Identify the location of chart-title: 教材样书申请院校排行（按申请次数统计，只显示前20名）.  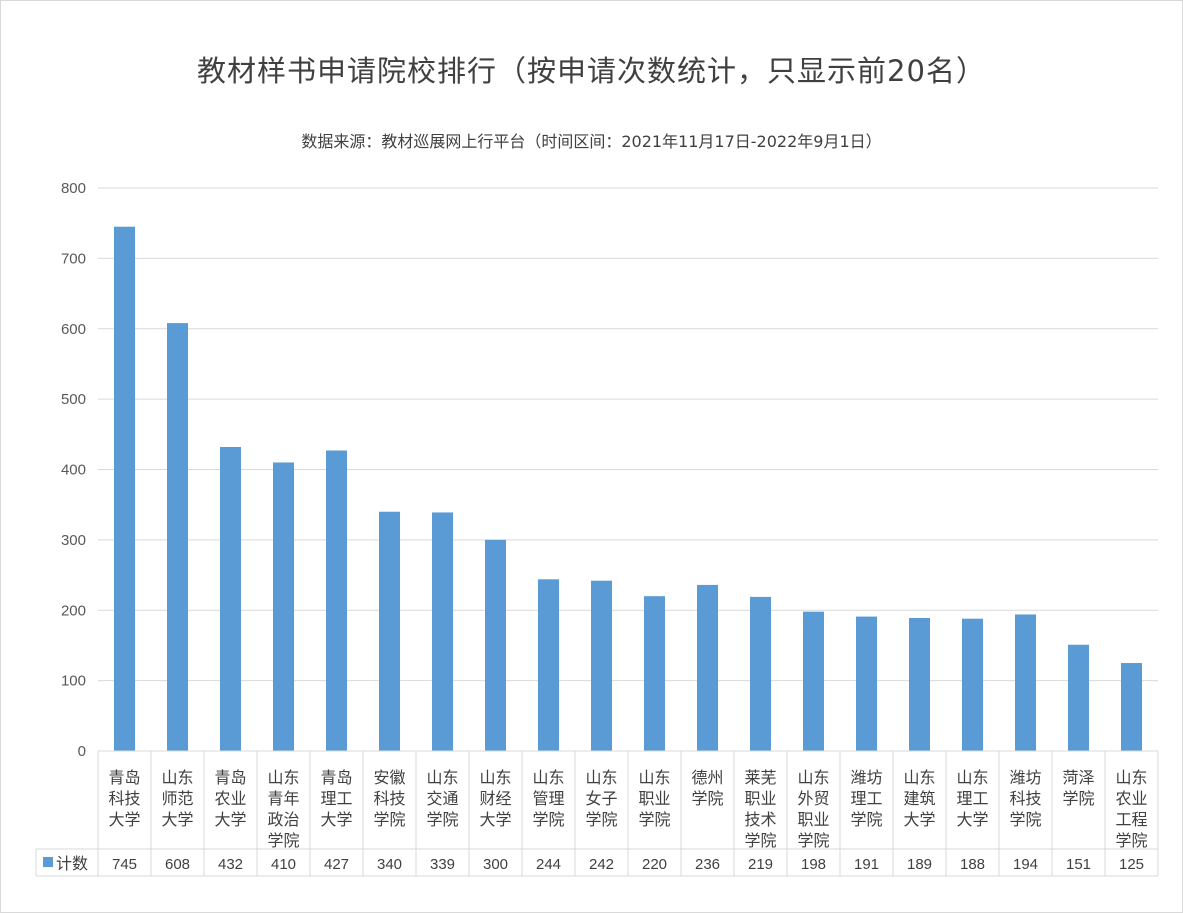
(591, 71).